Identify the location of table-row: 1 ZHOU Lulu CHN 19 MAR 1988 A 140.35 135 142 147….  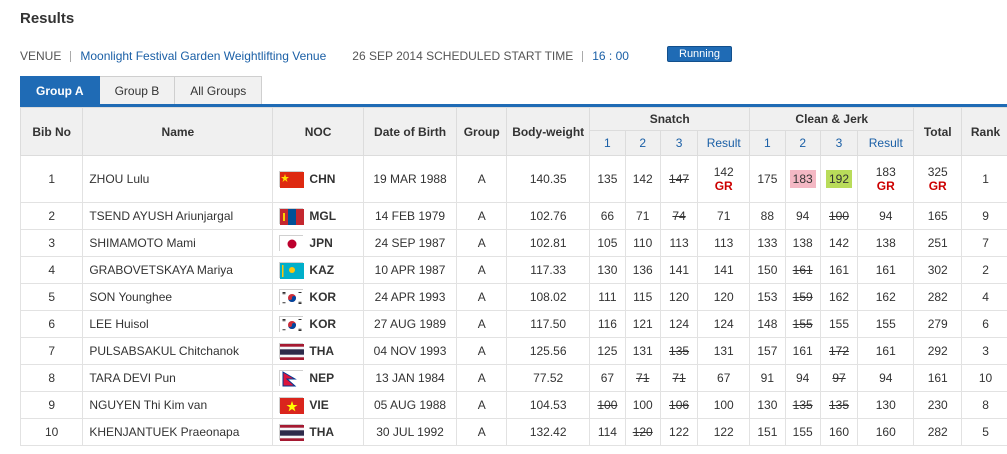
(513, 179).